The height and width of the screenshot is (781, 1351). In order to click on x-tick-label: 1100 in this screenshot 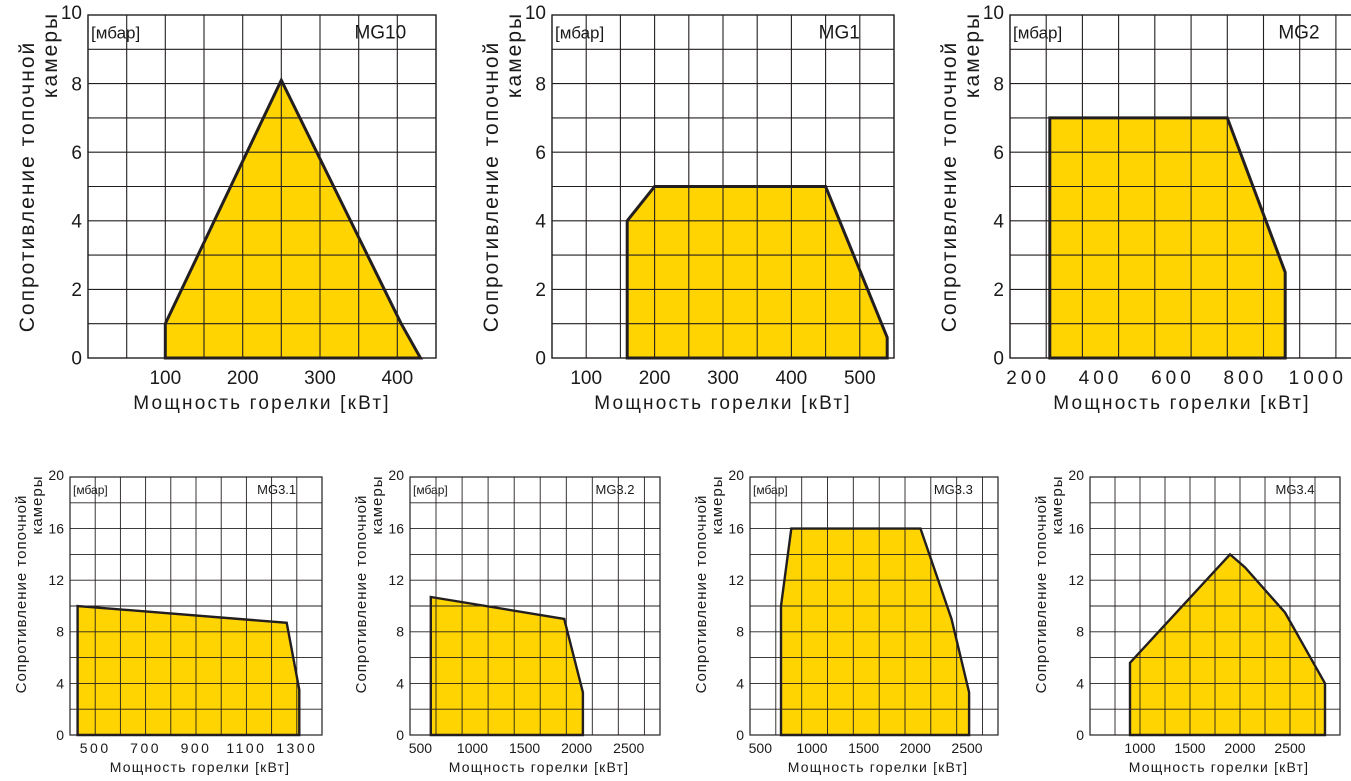, I will do `click(246, 748)`.